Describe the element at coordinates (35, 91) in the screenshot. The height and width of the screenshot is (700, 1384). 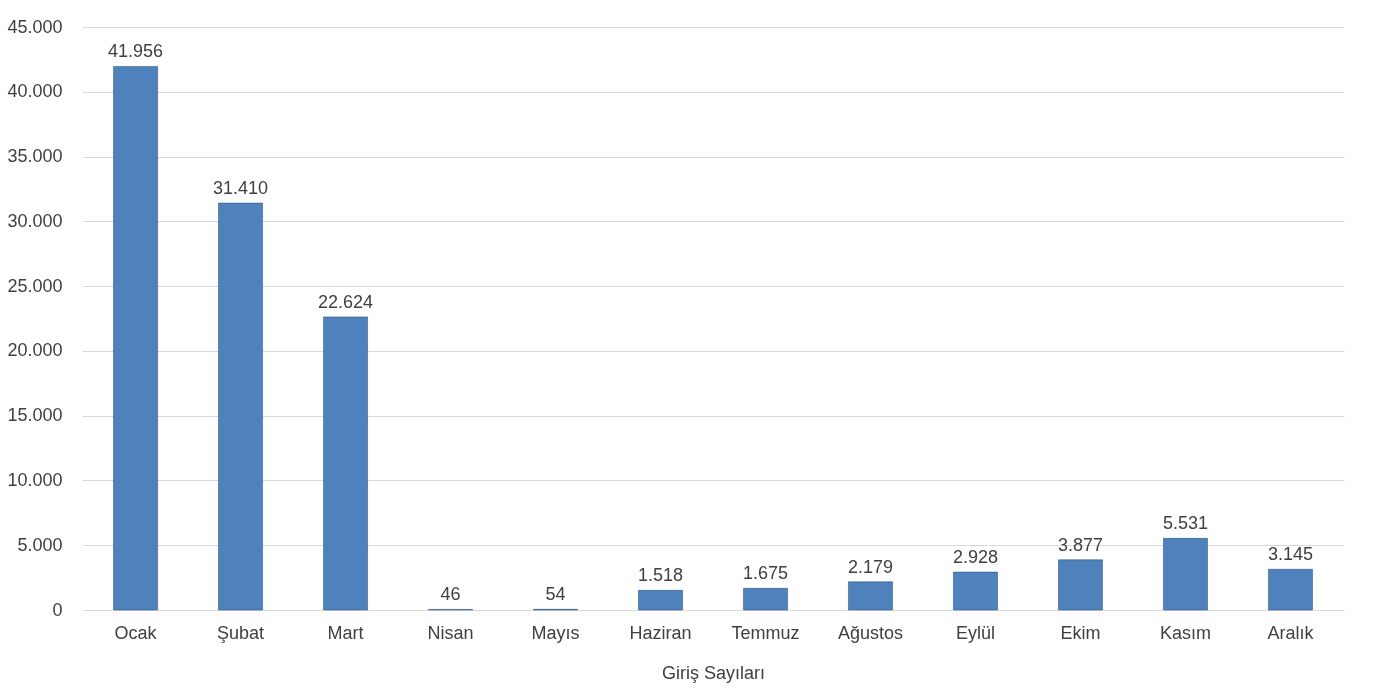
I see `y-tick-label: 40.000` at that location.